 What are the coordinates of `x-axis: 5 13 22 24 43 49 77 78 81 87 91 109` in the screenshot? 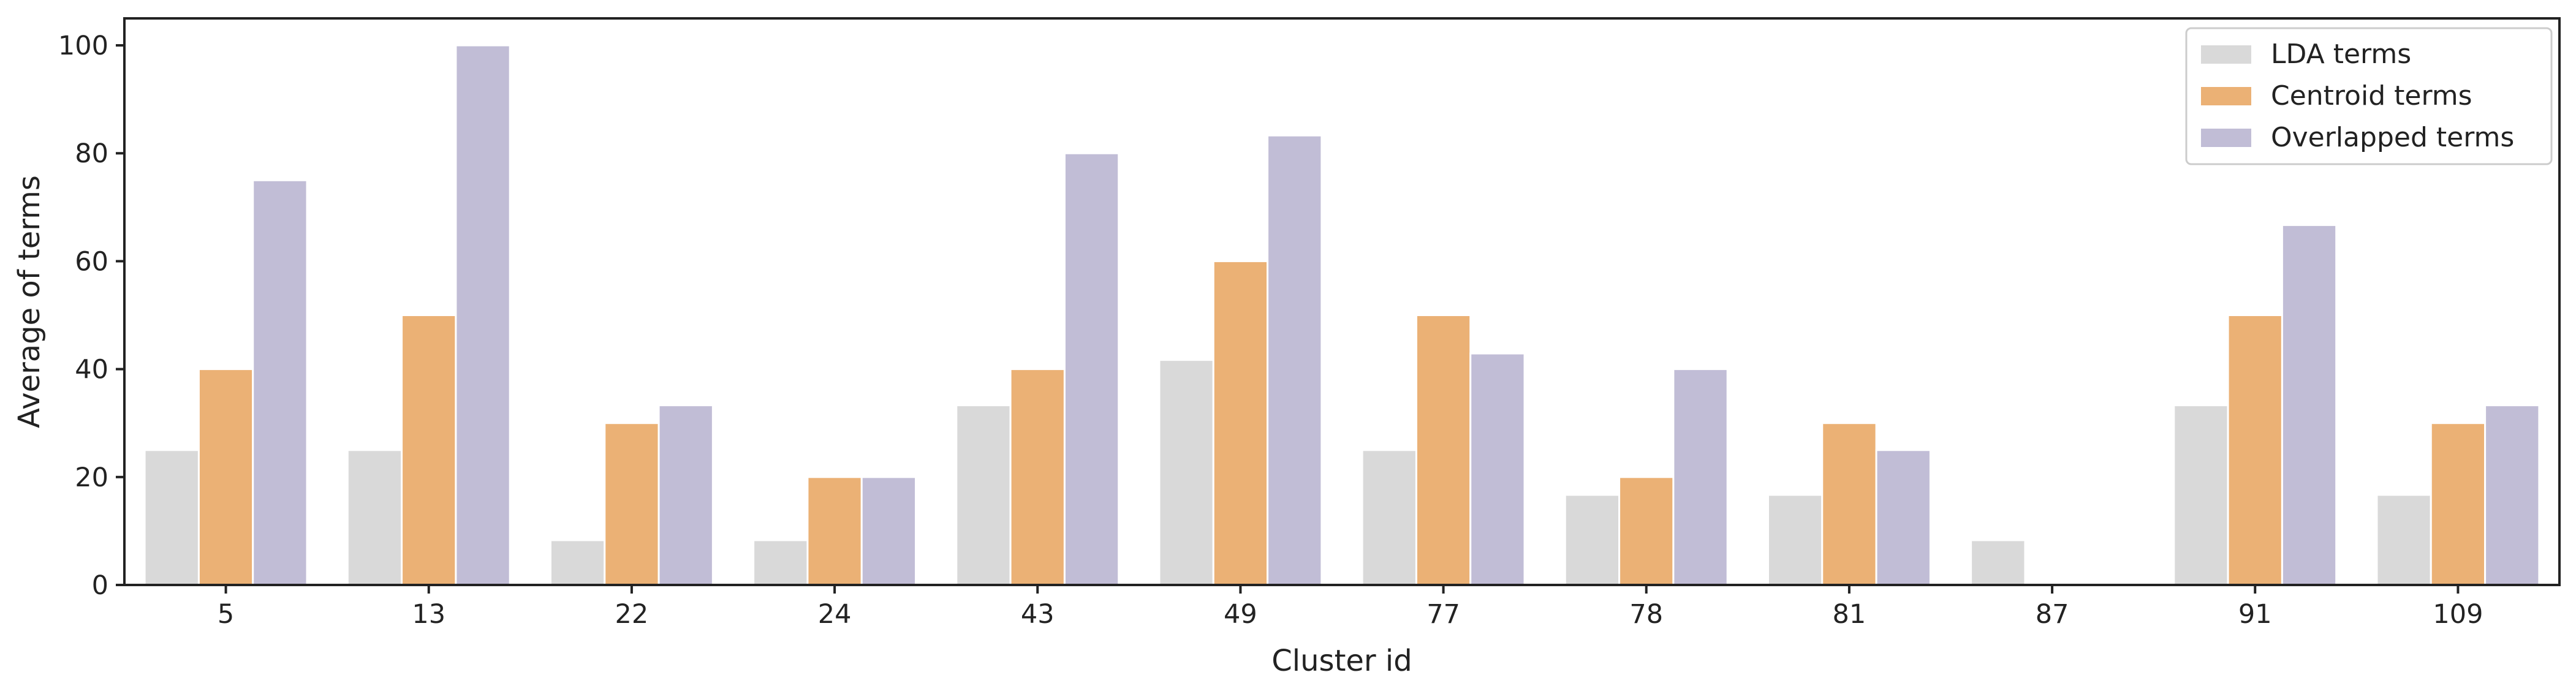 It's located at (1350, 608).